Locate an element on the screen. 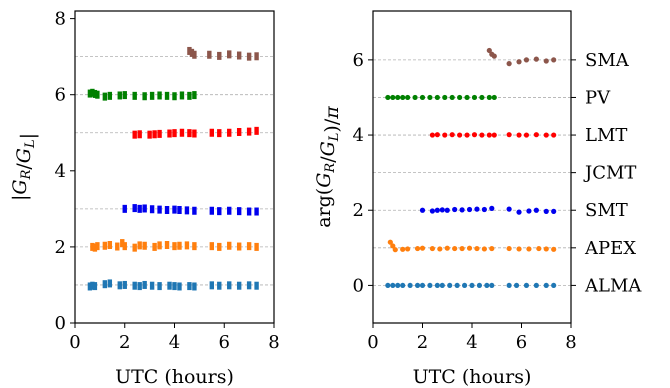 The width and height of the screenshot is (670, 388). x-tick-label: 4 is located at coordinates (174, 342).